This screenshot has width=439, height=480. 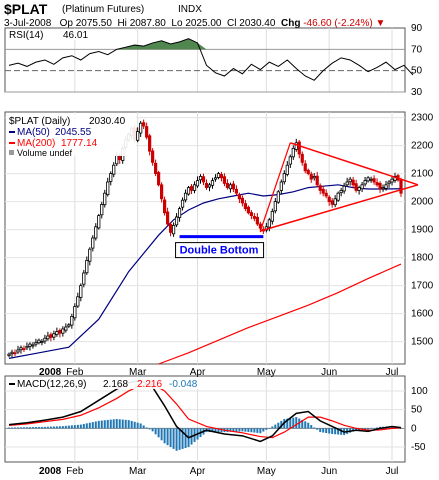 I want to click on rsi-tick-label: 90, so click(x=417, y=28).